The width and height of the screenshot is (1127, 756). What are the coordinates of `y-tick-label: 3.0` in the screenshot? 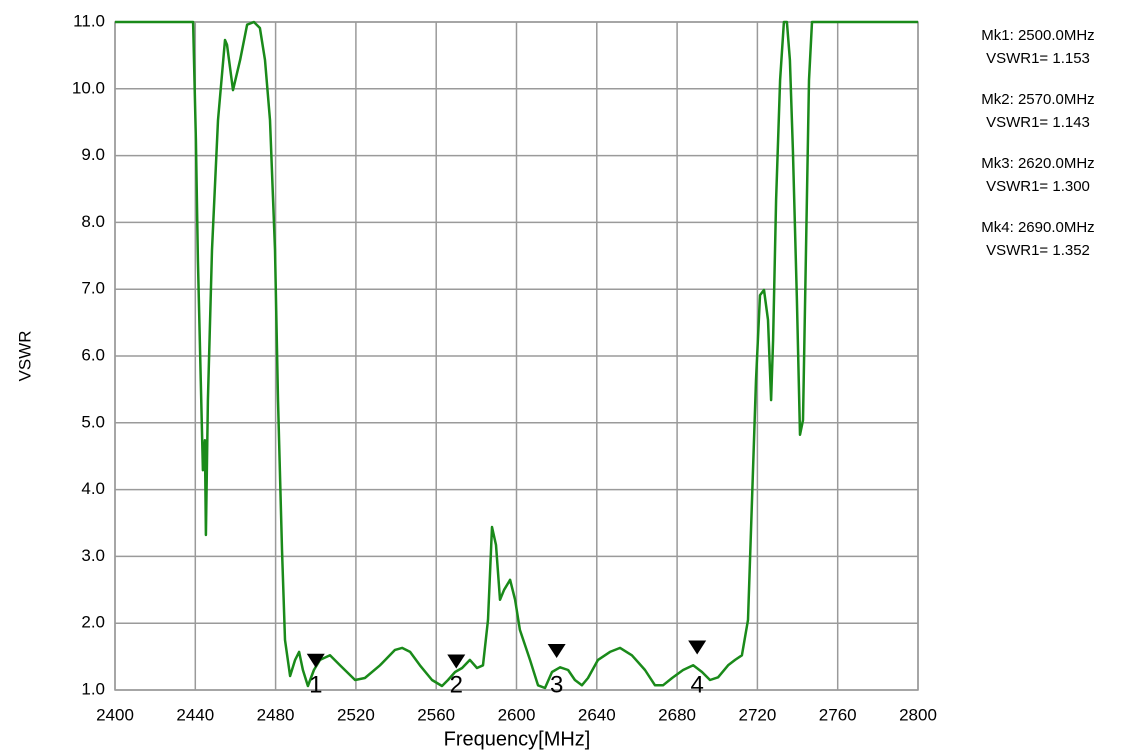 It's located at (93, 555).